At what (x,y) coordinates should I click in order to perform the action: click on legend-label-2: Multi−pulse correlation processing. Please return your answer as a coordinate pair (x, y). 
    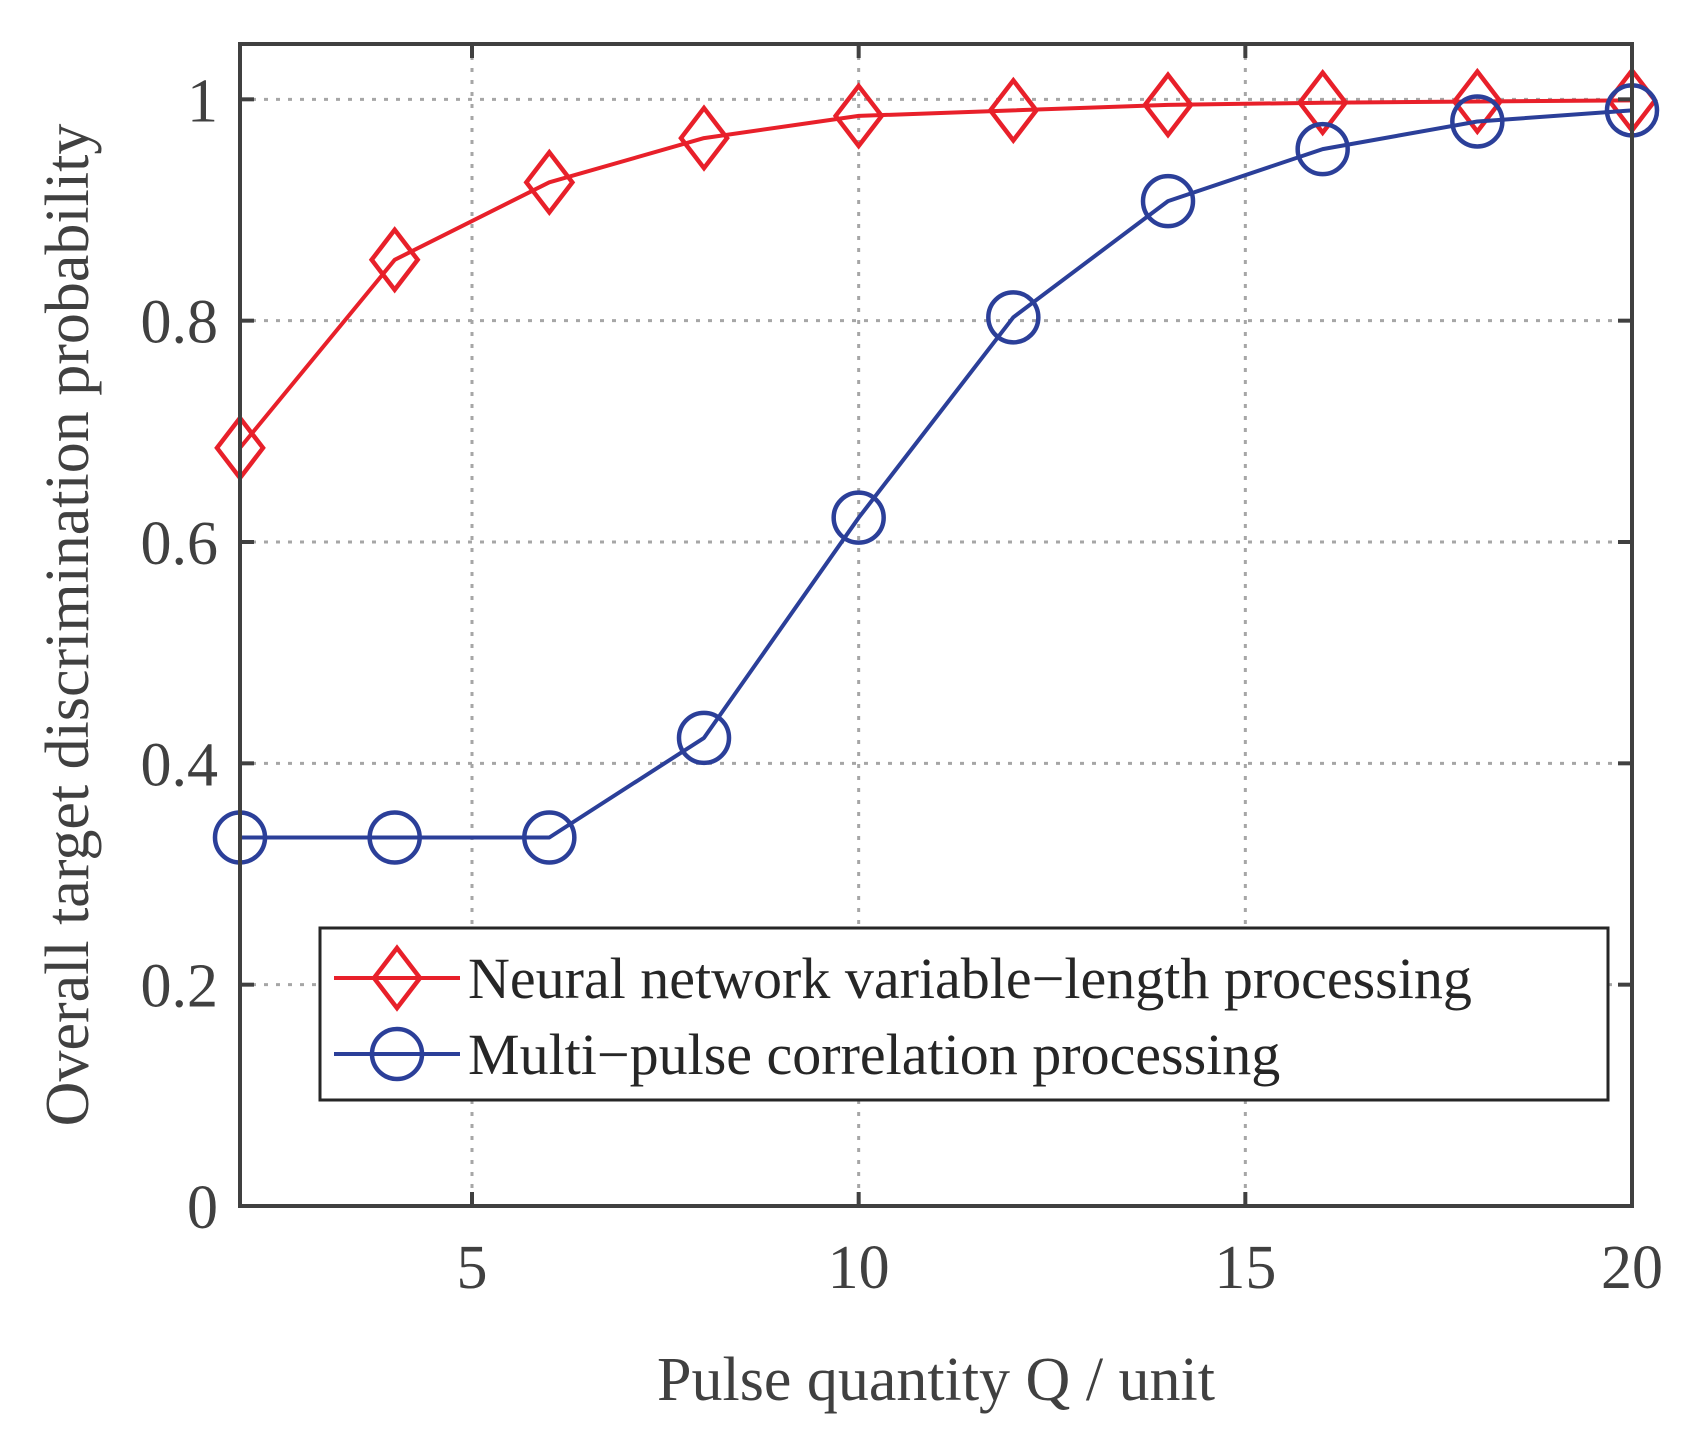
    Looking at the image, I should click on (874, 1054).